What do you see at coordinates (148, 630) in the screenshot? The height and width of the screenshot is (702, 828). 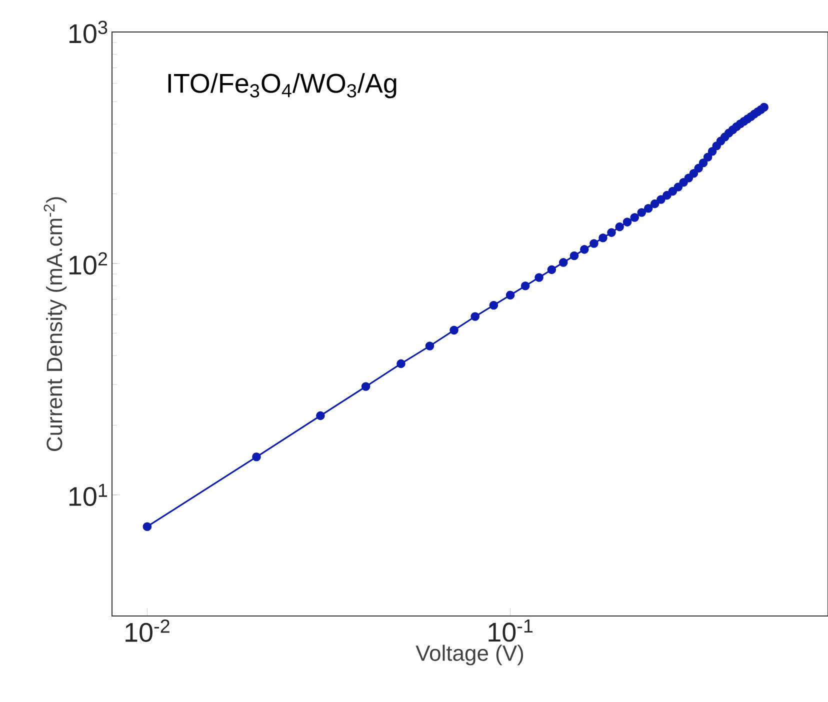 I see `x-tick-label: 10$^{-2}$` at bounding box center [148, 630].